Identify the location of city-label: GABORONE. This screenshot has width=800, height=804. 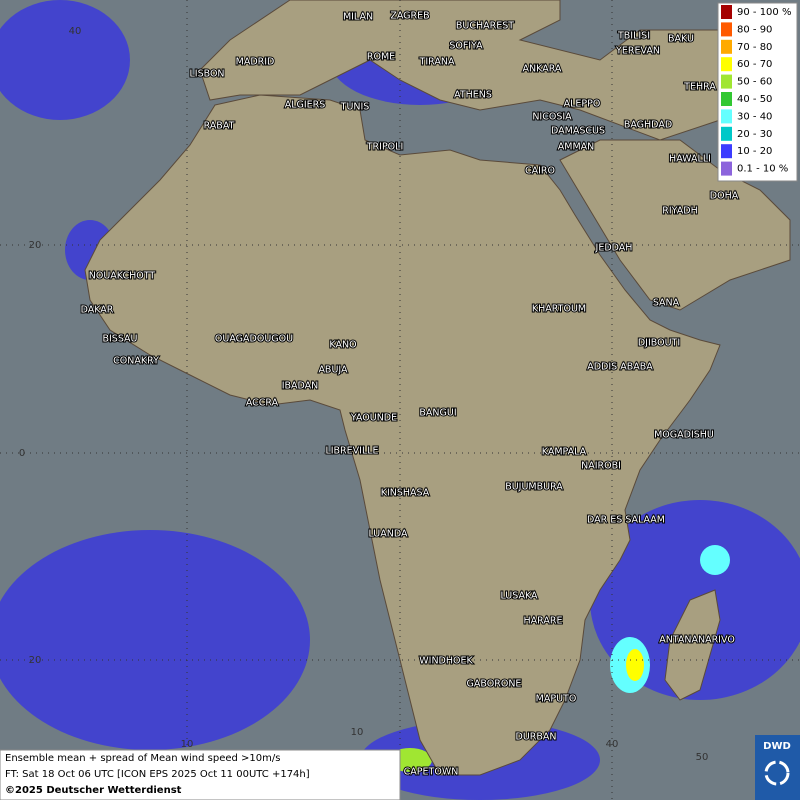
(494, 684).